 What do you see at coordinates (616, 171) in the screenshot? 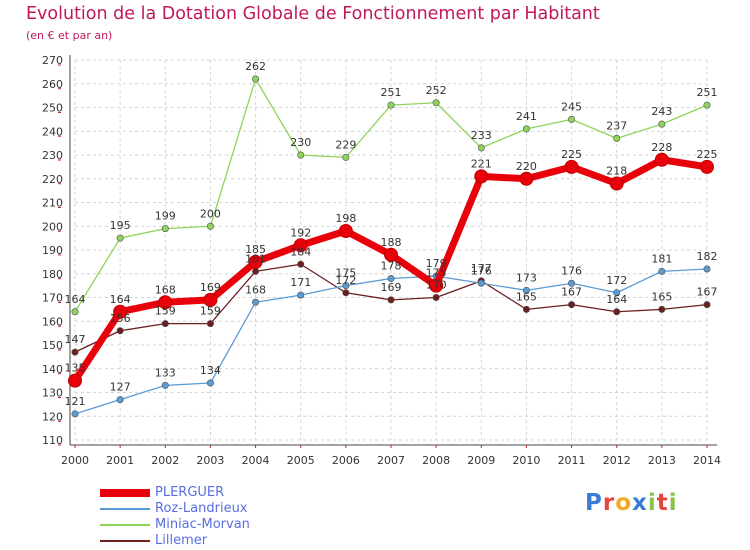
I see `data-label-plerguer: 218` at bounding box center [616, 171].